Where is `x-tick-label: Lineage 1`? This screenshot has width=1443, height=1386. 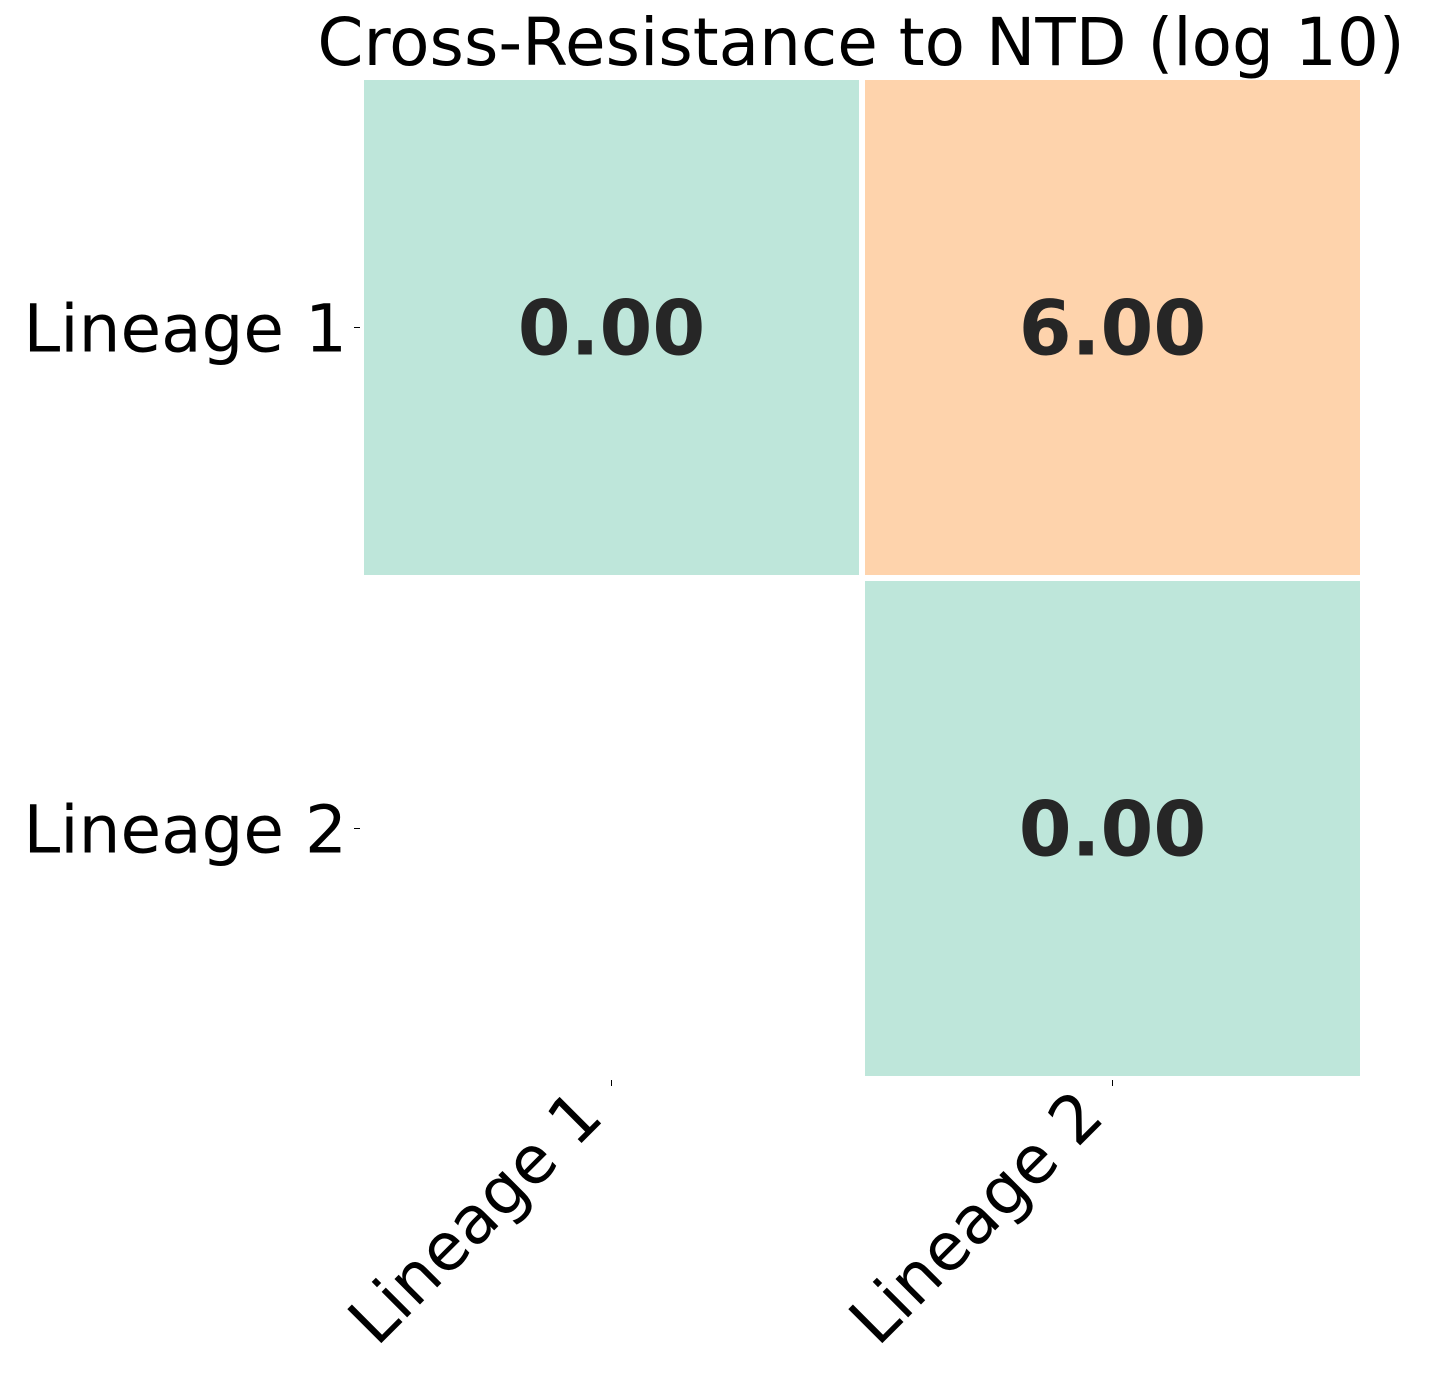 x-tick-label: Lineage 1 is located at coordinates (475, 1217).